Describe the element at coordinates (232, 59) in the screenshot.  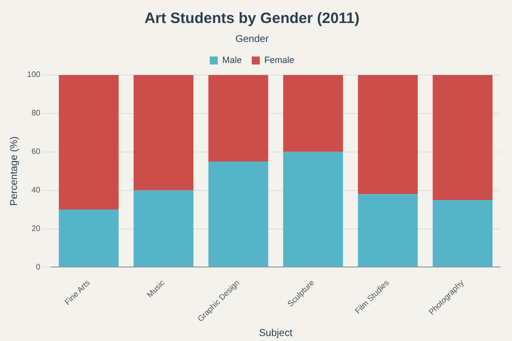
I see `legend-label: Male` at that location.